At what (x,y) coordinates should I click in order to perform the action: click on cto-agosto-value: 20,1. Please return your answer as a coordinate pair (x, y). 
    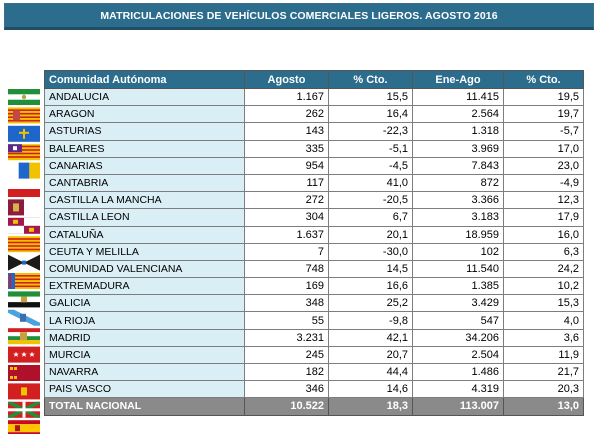
    Looking at the image, I should click on (370, 234).